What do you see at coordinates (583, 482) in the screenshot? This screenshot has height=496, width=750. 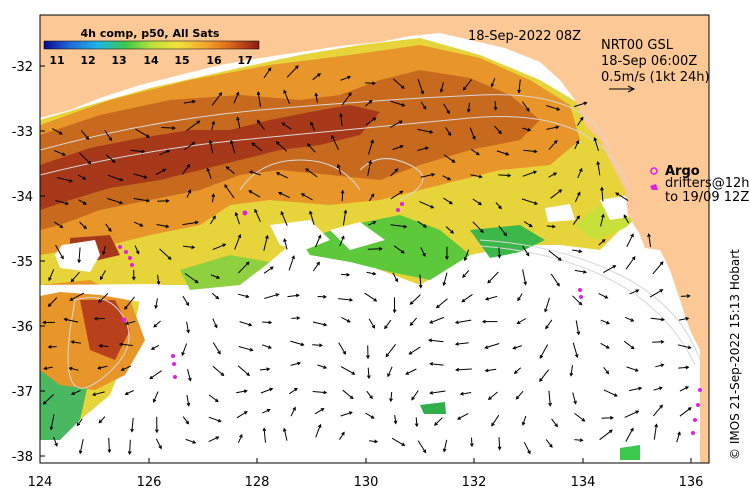 I see `x-tick-label: 134` at bounding box center [583, 482].